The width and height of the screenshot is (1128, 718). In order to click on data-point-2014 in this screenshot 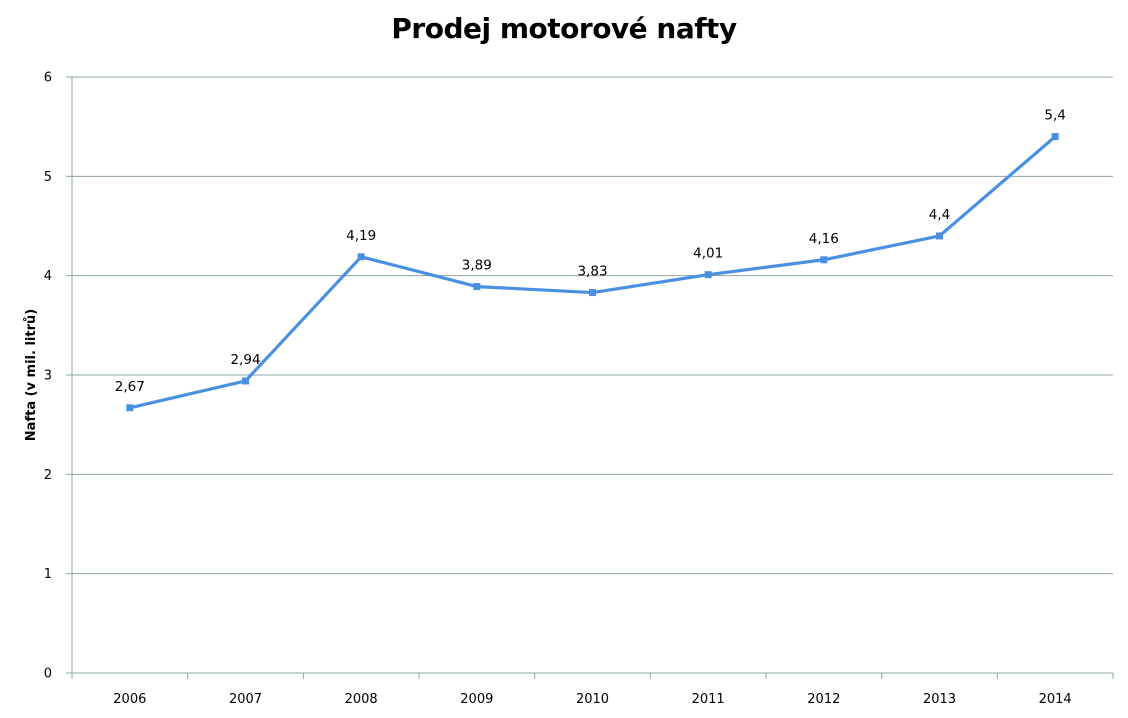, I will do `click(1055, 137)`.